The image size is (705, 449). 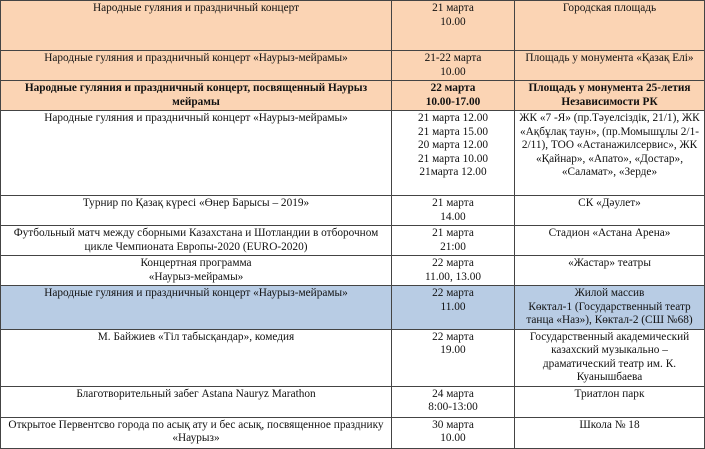 What do you see at coordinates (453, 95) in the screenshot?
I see `date-cell: 22 марта 10.00-17.00` at bounding box center [453, 95].